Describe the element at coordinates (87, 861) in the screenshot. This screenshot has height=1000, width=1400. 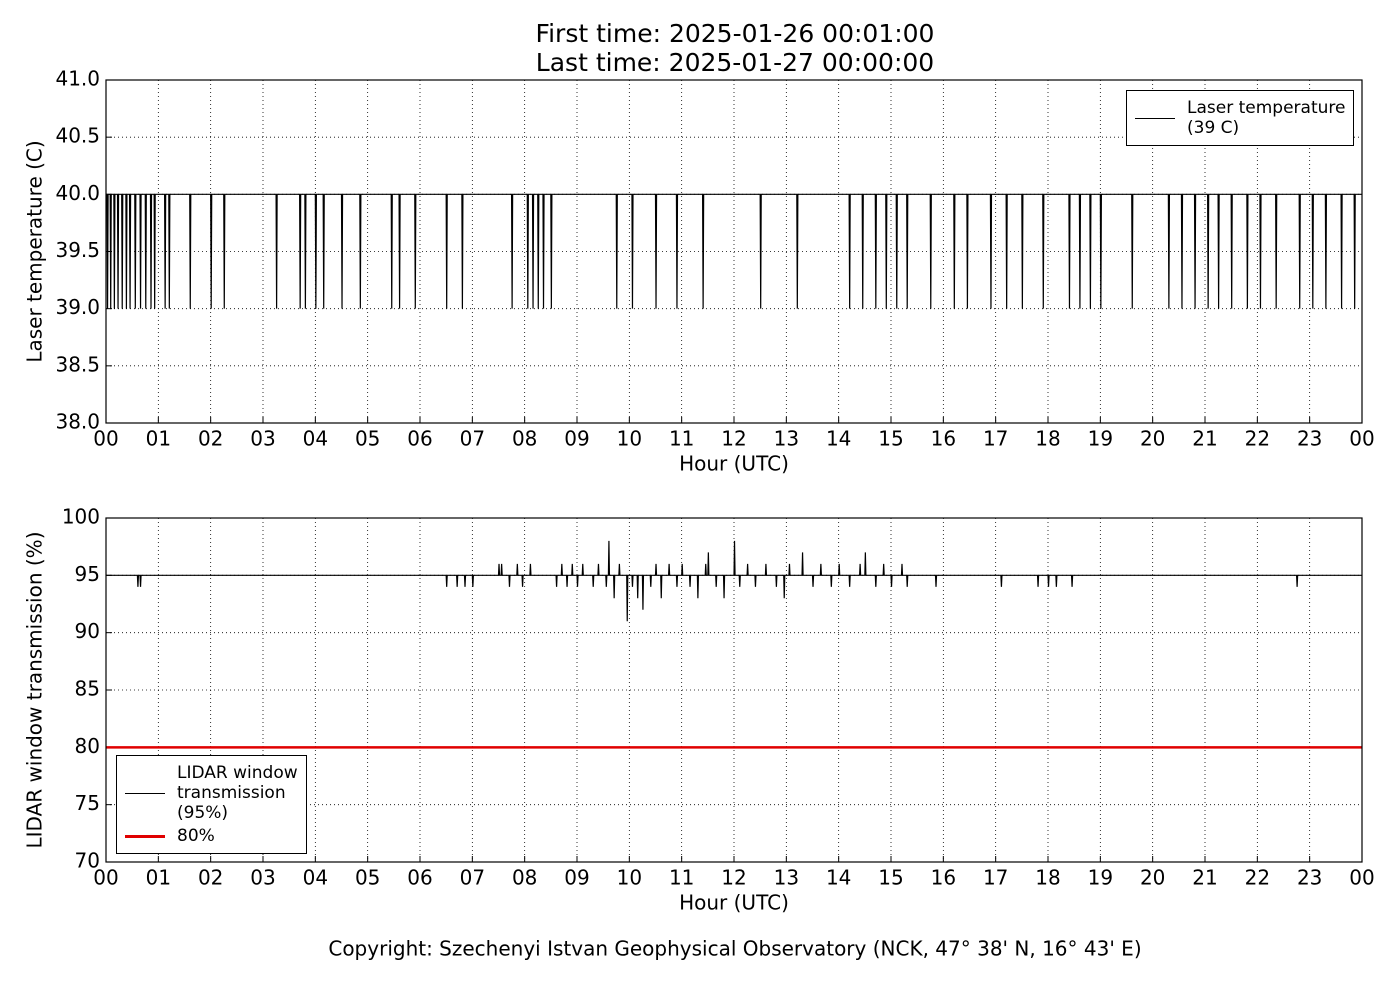
I see `y-tick-label: 70` at that location.